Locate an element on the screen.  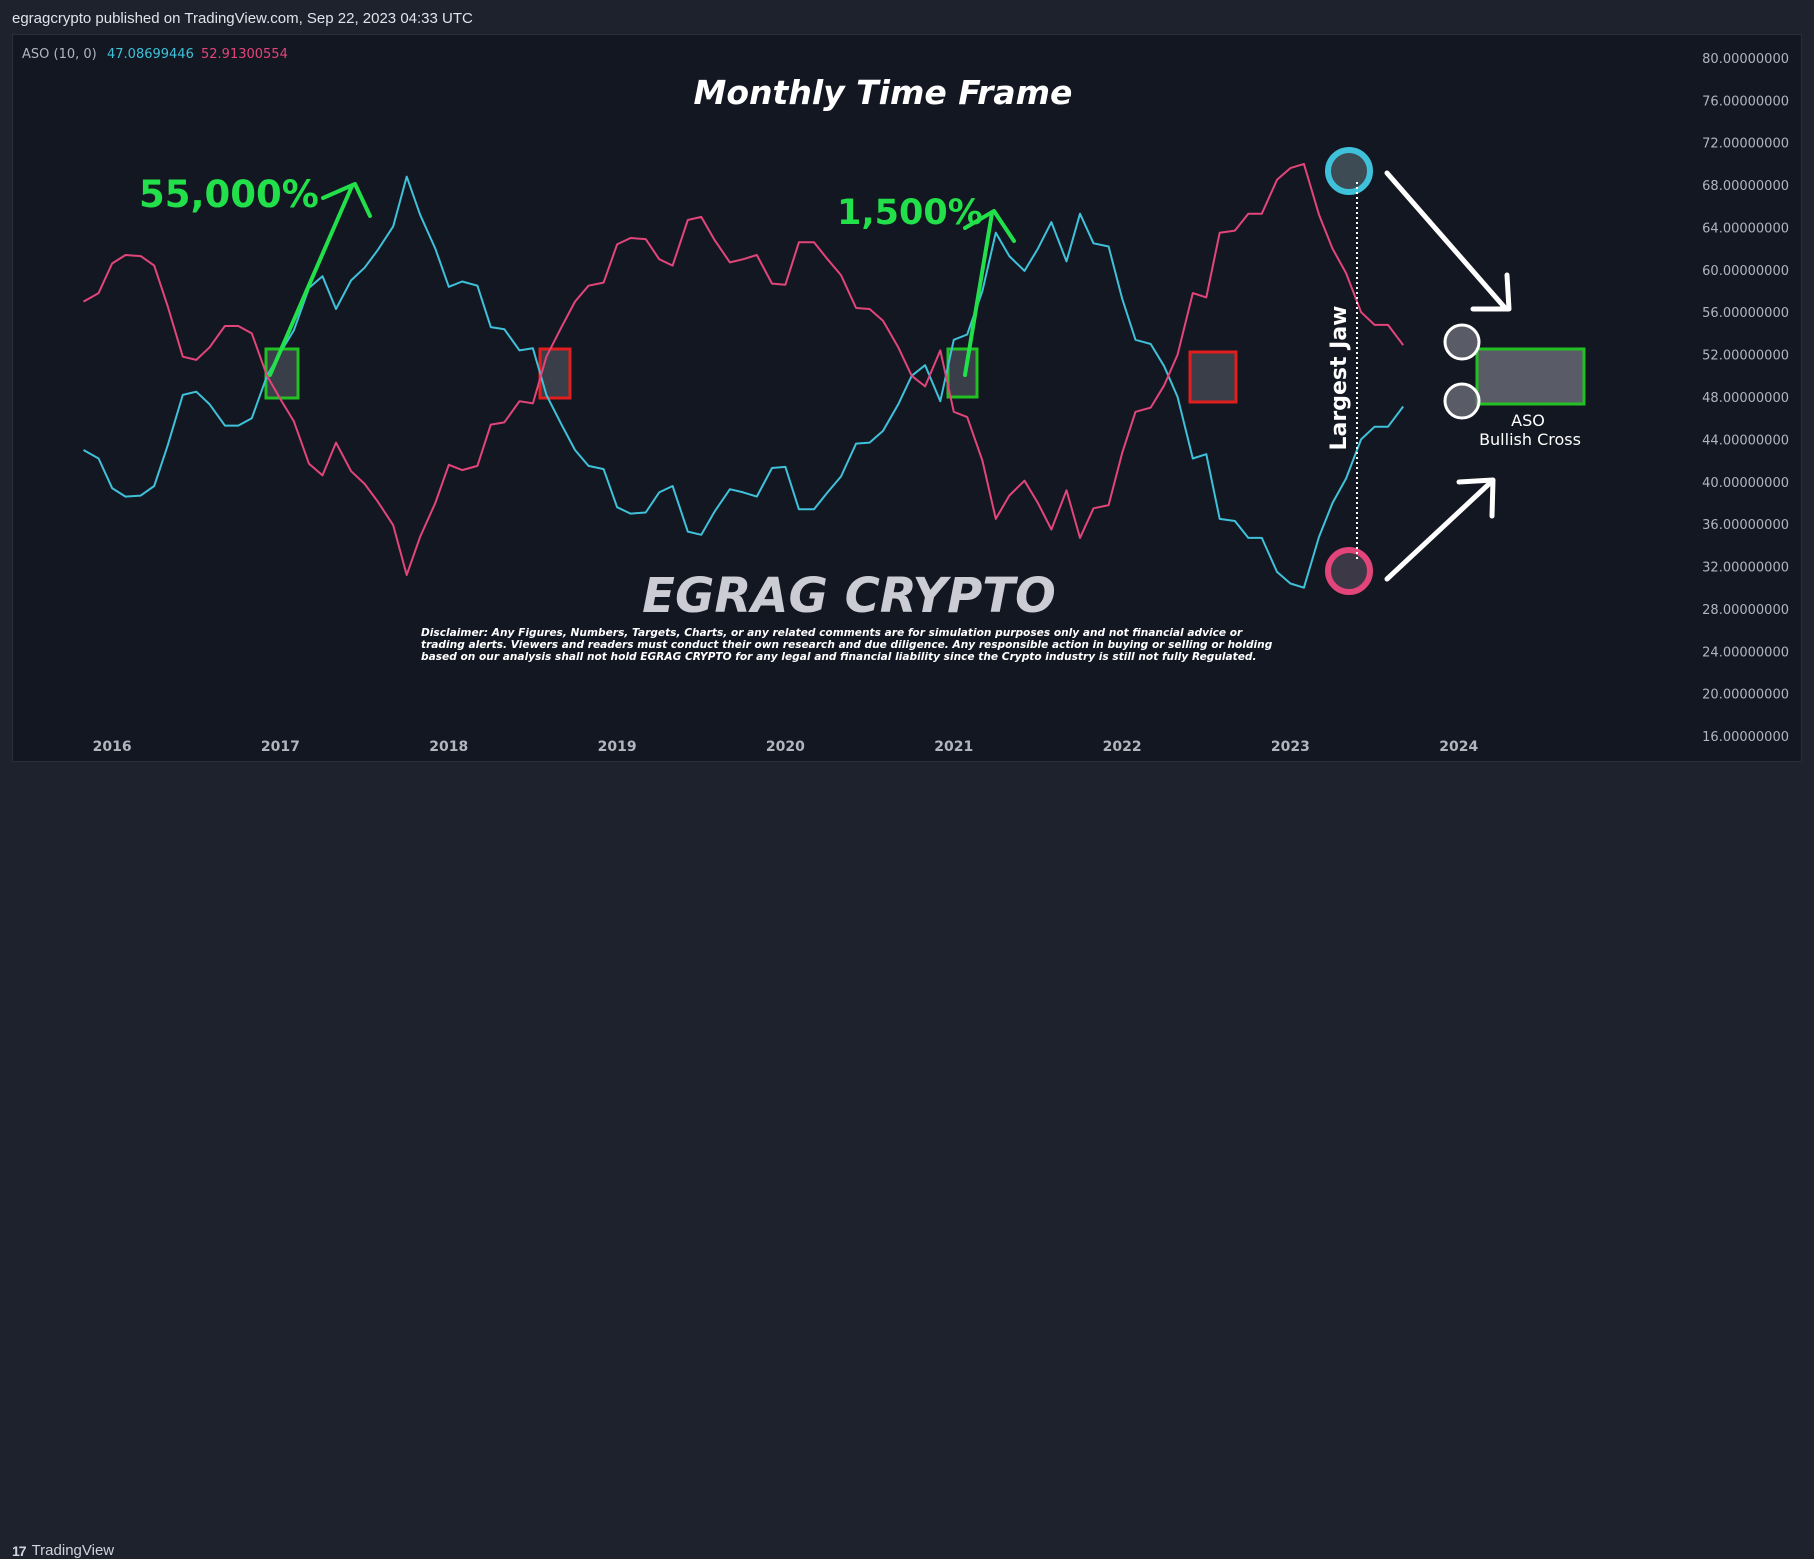
x-tick-label: 2024 is located at coordinates (1458, 747).